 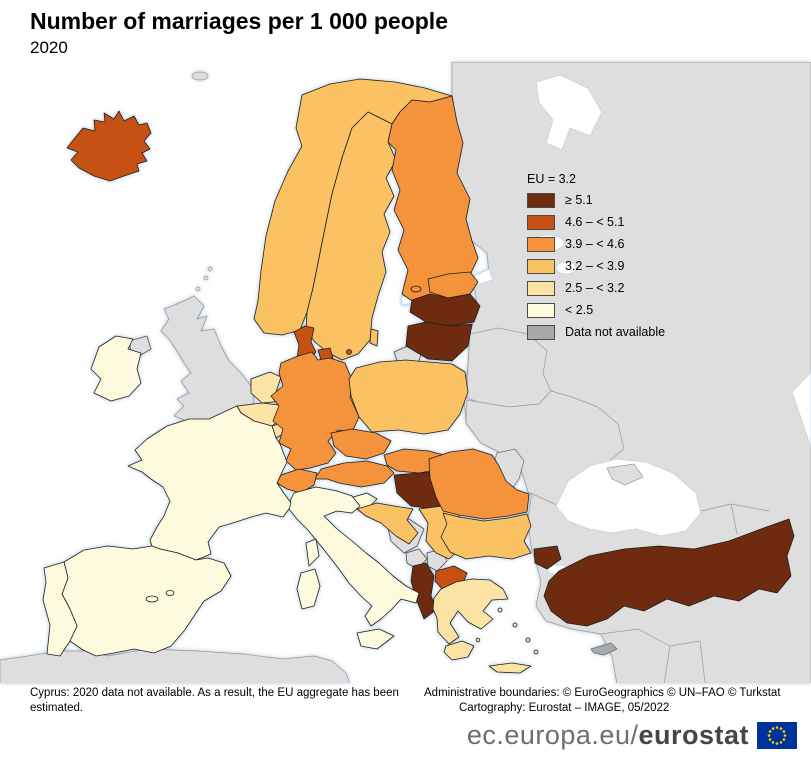 What do you see at coordinates (453, 285) in the screenshot?
I see `country-estonia` at bounding box center [453, 285].